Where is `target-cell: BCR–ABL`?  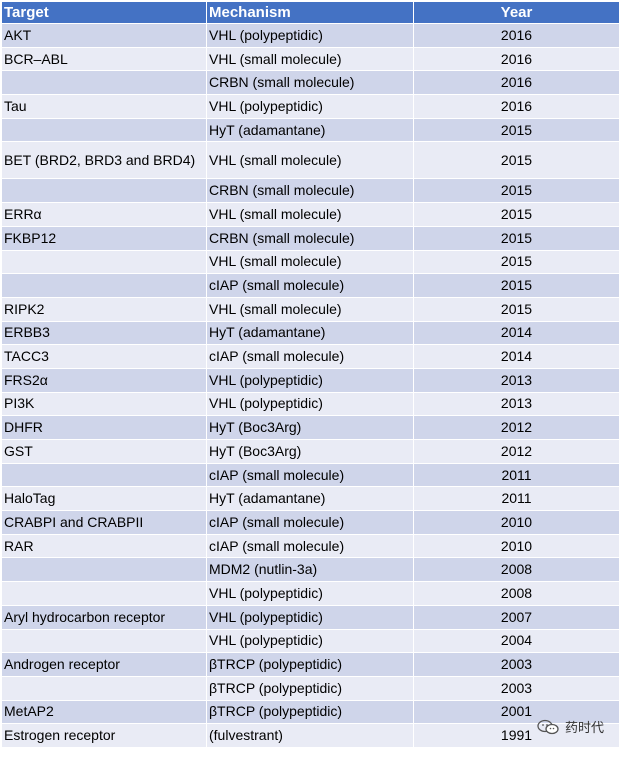
target-cell: BCR–ABL is located at coordinates (104, 59).